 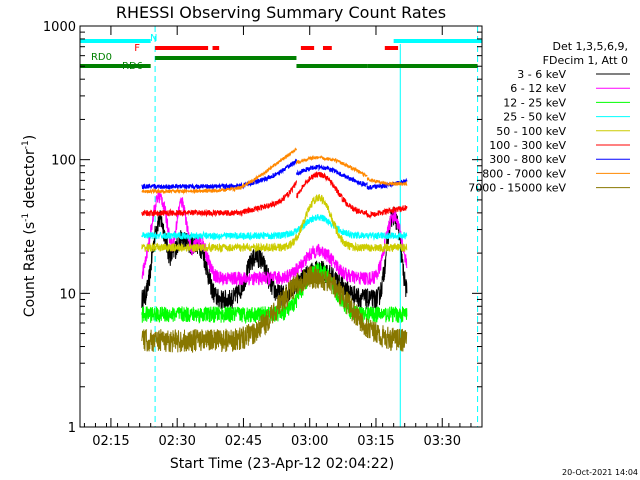 What do you see at coordinates (101, 57) in the screenshot?
I see `flag-bar-label: RD0` at bounding box center [101, 57].